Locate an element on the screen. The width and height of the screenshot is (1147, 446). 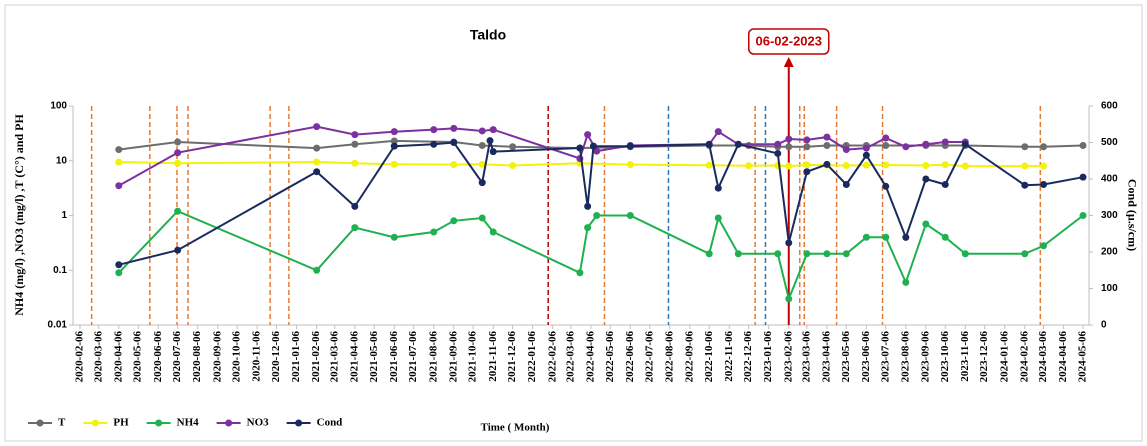
x-tick-label: 2022-03-06 is located at coordinates (570, 357).